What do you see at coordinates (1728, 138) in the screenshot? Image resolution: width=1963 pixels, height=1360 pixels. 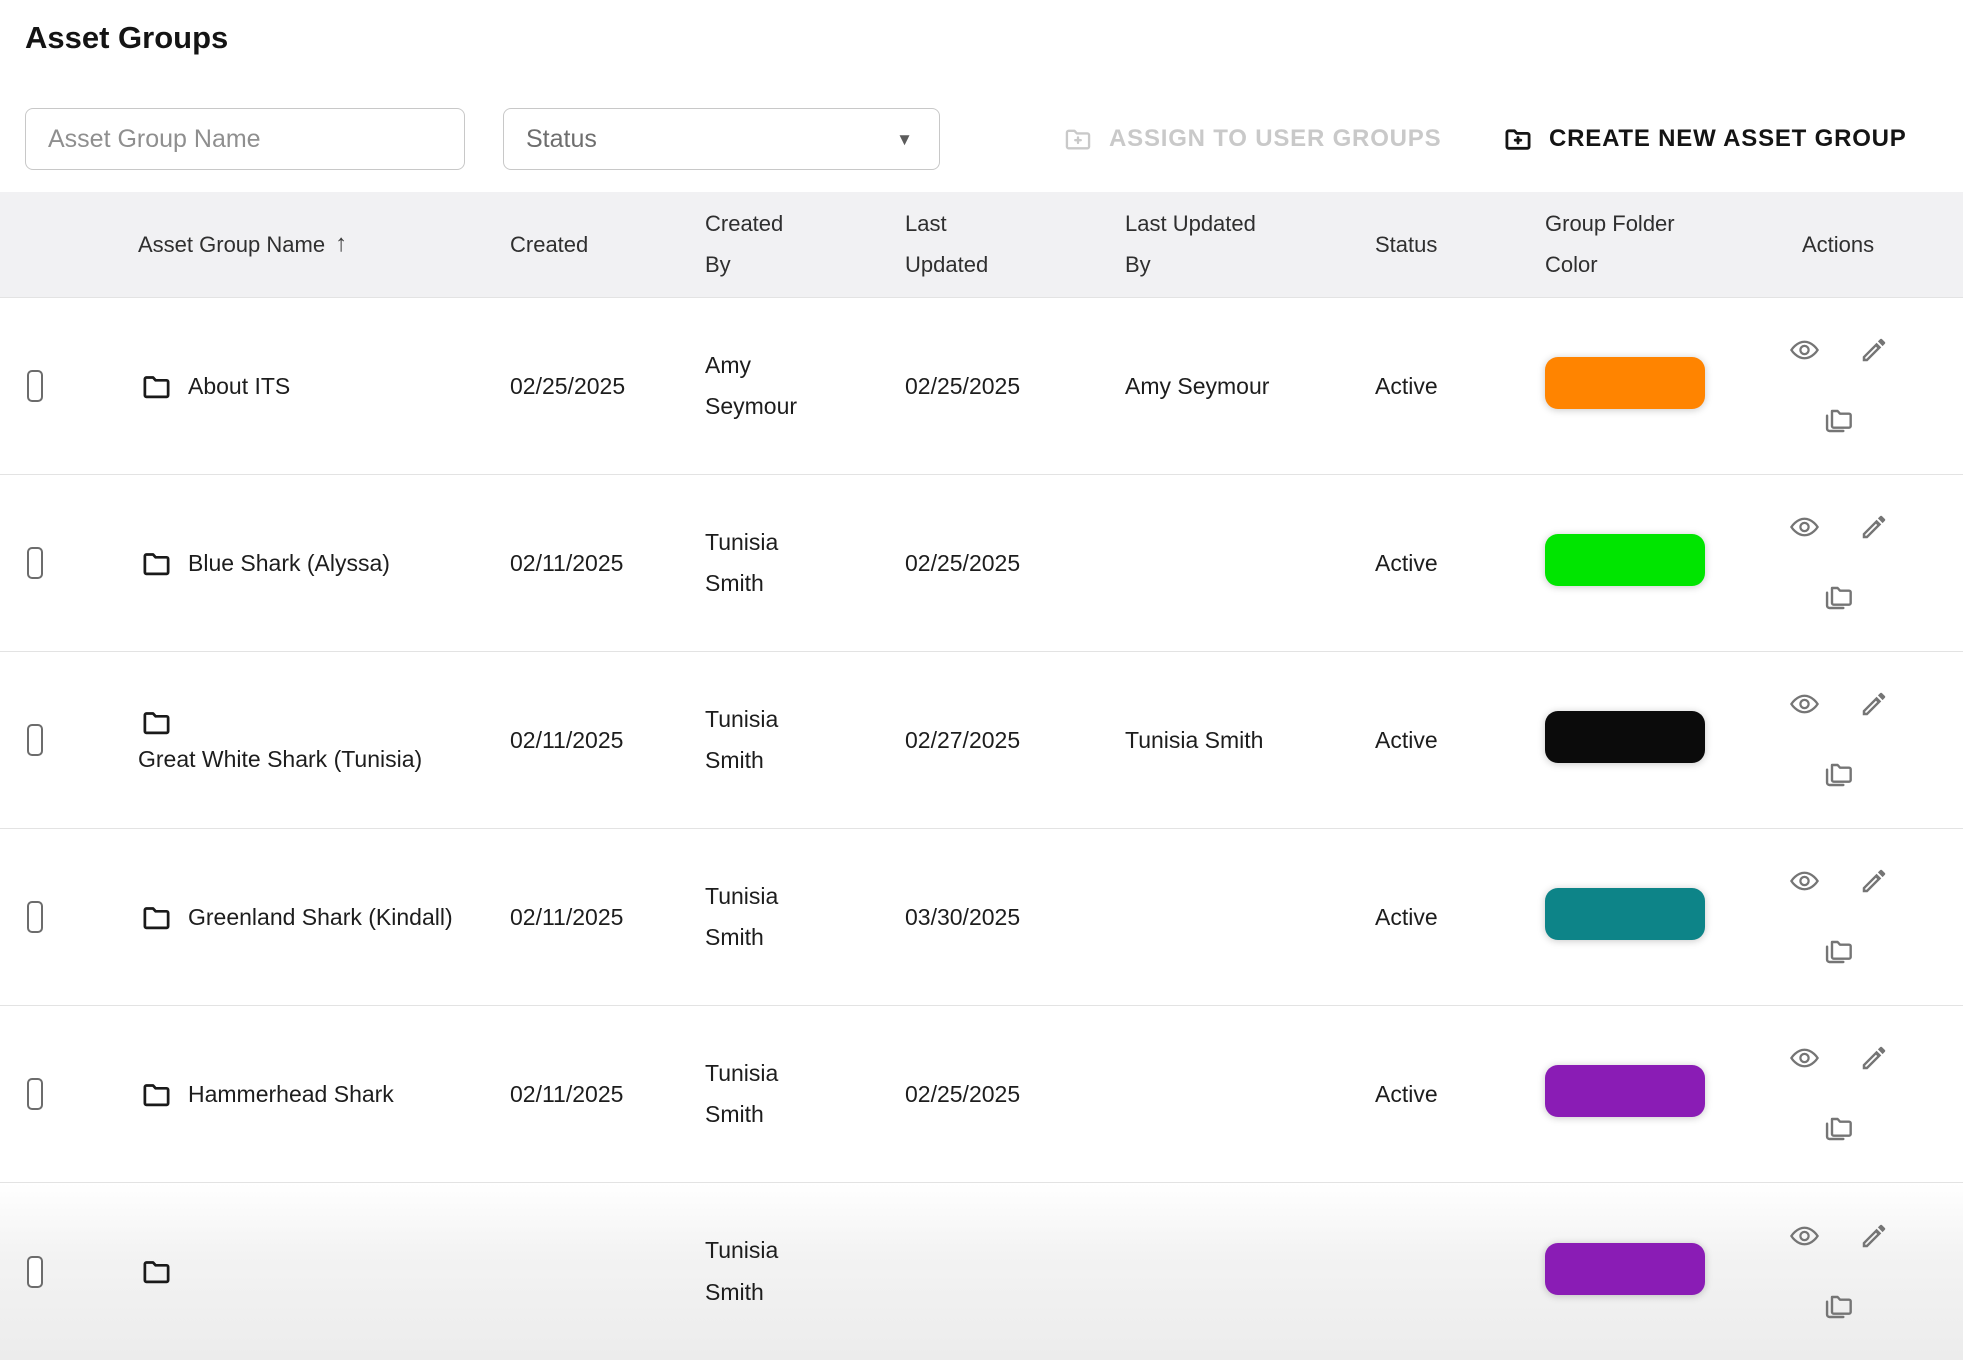 I see `create-new-asset-group-label: CREATE NEW ASSET GROUP` at bounding box center [1728, 138].